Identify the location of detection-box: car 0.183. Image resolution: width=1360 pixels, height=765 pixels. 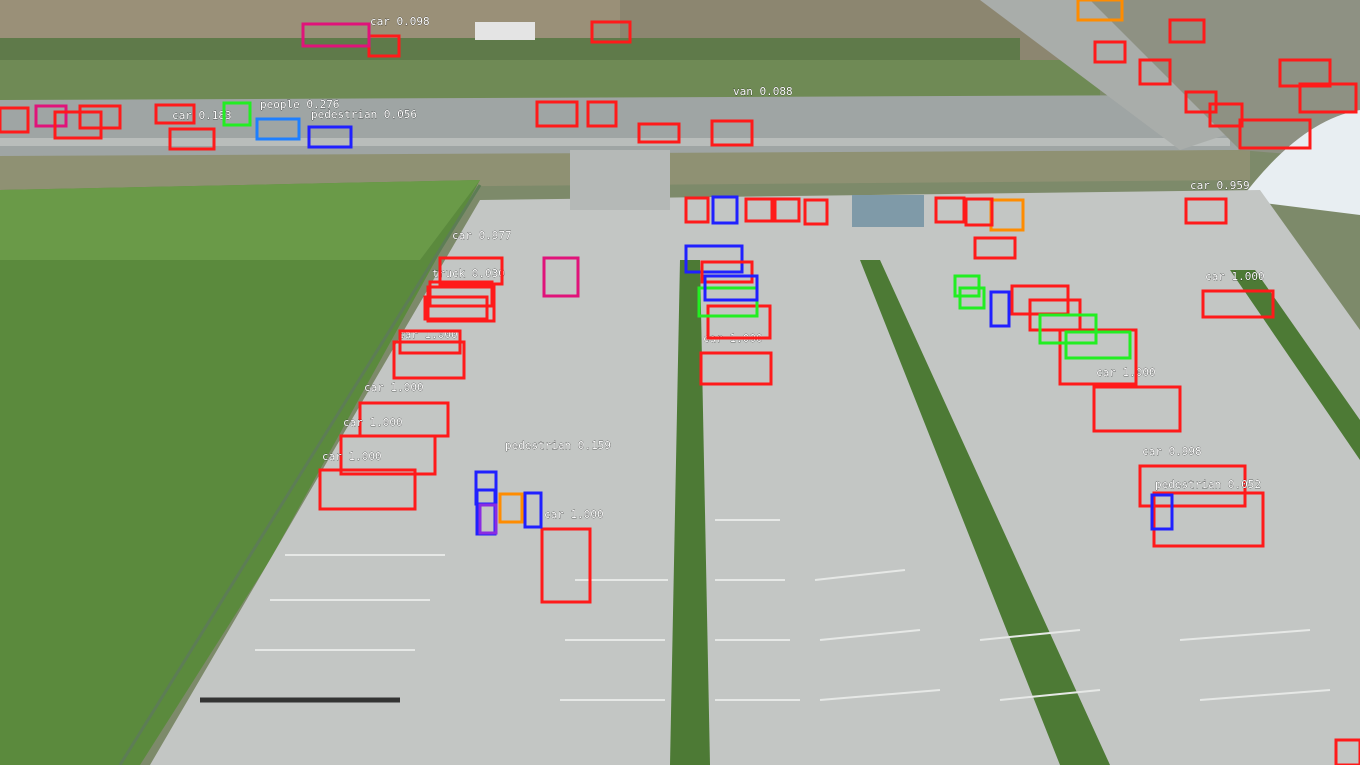
(200, 130).